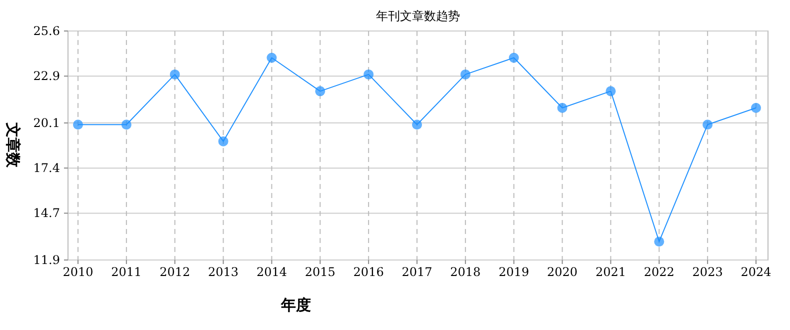 This screenshot has width=790, height=330. Describe the element at coordinates (707, 272) in the screenshot. I see `x-tick-label: 2023` at that location.